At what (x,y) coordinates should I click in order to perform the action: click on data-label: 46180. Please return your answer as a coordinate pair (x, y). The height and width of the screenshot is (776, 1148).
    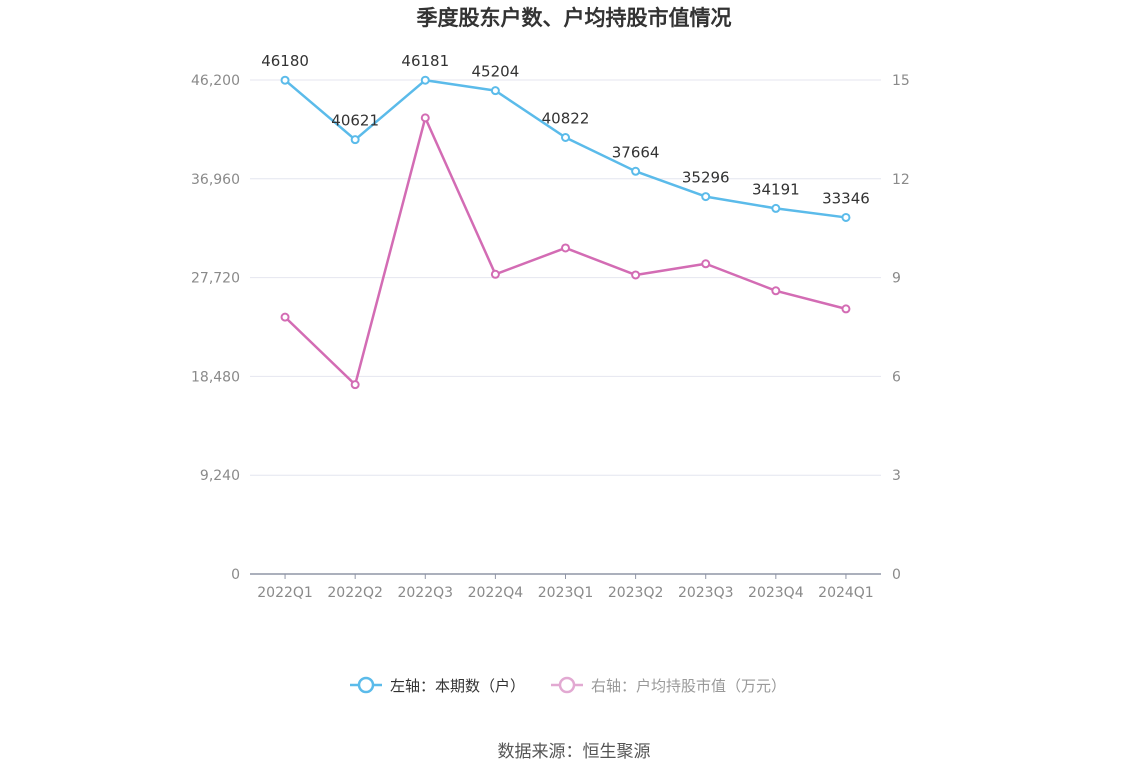
    Looking at the image, I should click on (285, 61).